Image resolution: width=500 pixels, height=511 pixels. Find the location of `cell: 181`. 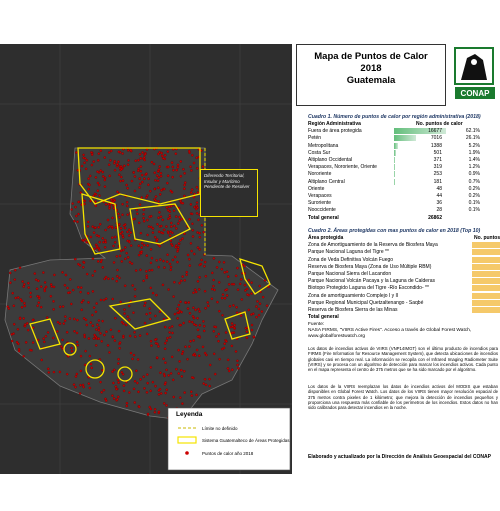

cell: 181 is located at coordinates (437, 181).